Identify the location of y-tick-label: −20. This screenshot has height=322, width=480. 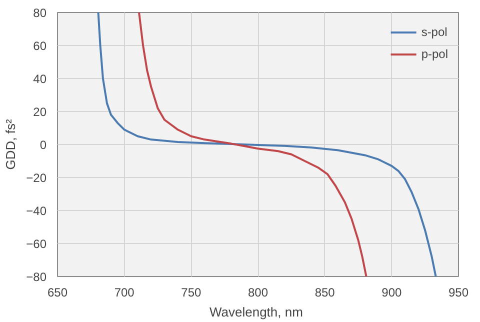
(36, 178).